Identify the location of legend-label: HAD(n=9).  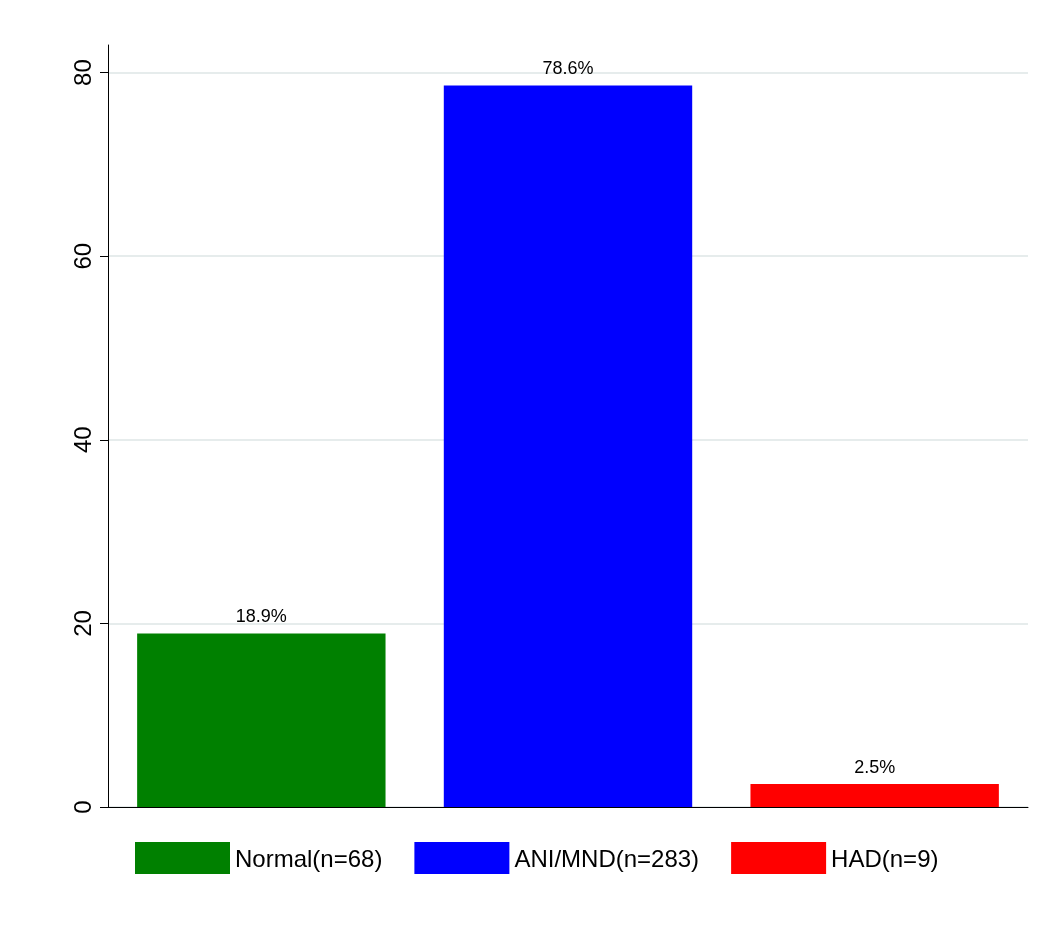
(885, 858).